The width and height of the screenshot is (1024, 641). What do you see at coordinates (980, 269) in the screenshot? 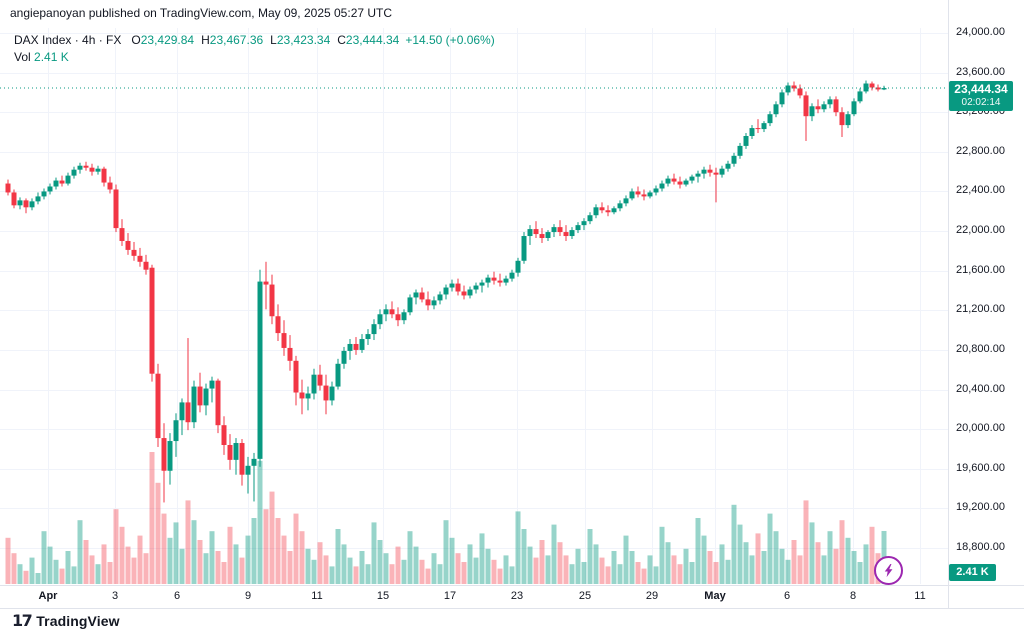
I see `price-tick-label: 21,600.00` at bounding box center [980, 269].